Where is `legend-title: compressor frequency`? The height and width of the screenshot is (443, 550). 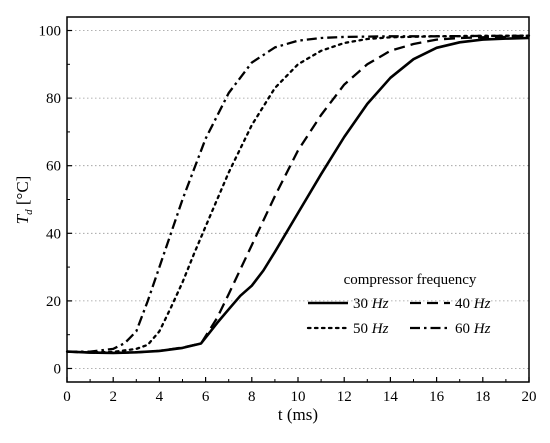 legend-title: compressor frequency is located at coordinates (410, 280).